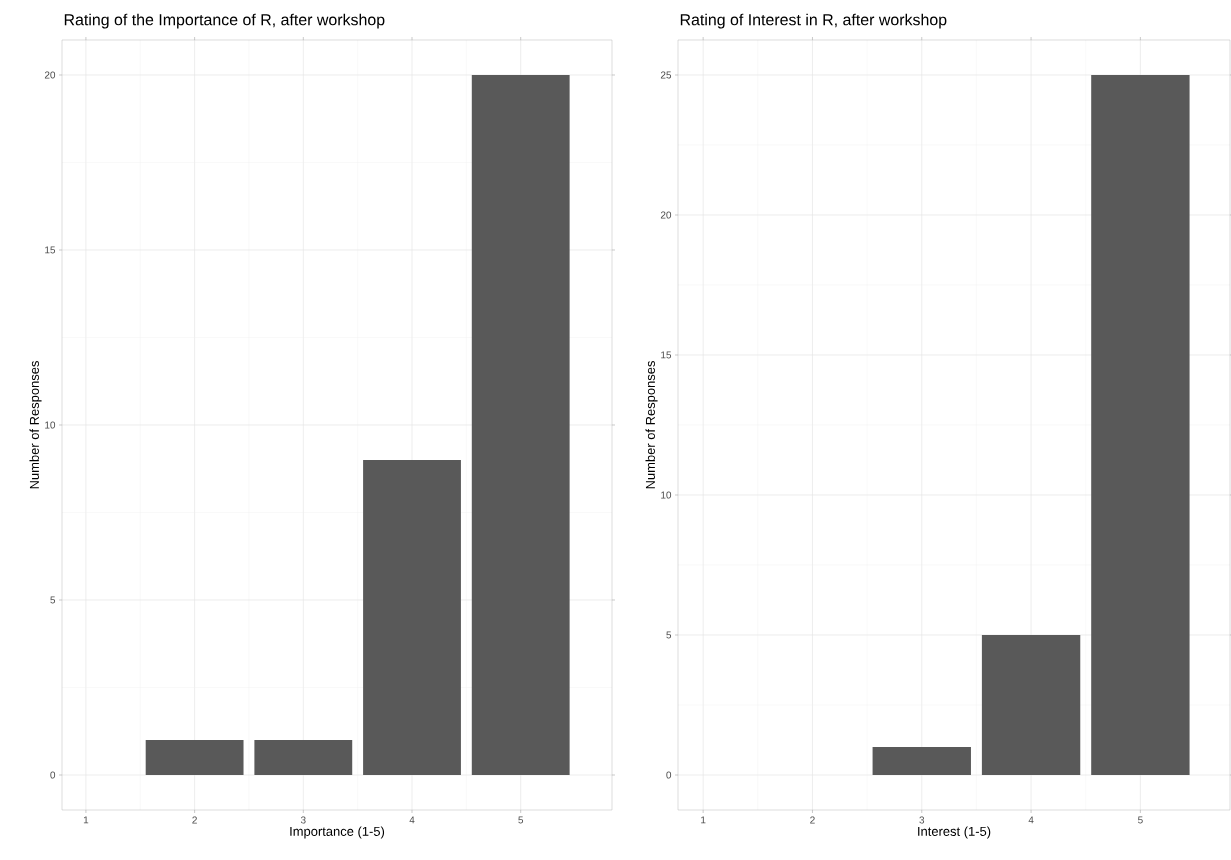 This screenshot has width=1231, height=860. What do you see at coordinates (813, 21) in the screenshot?
I see `chart-title: Rating of Interest in R, after workshop` at bounding box center [813, 21].